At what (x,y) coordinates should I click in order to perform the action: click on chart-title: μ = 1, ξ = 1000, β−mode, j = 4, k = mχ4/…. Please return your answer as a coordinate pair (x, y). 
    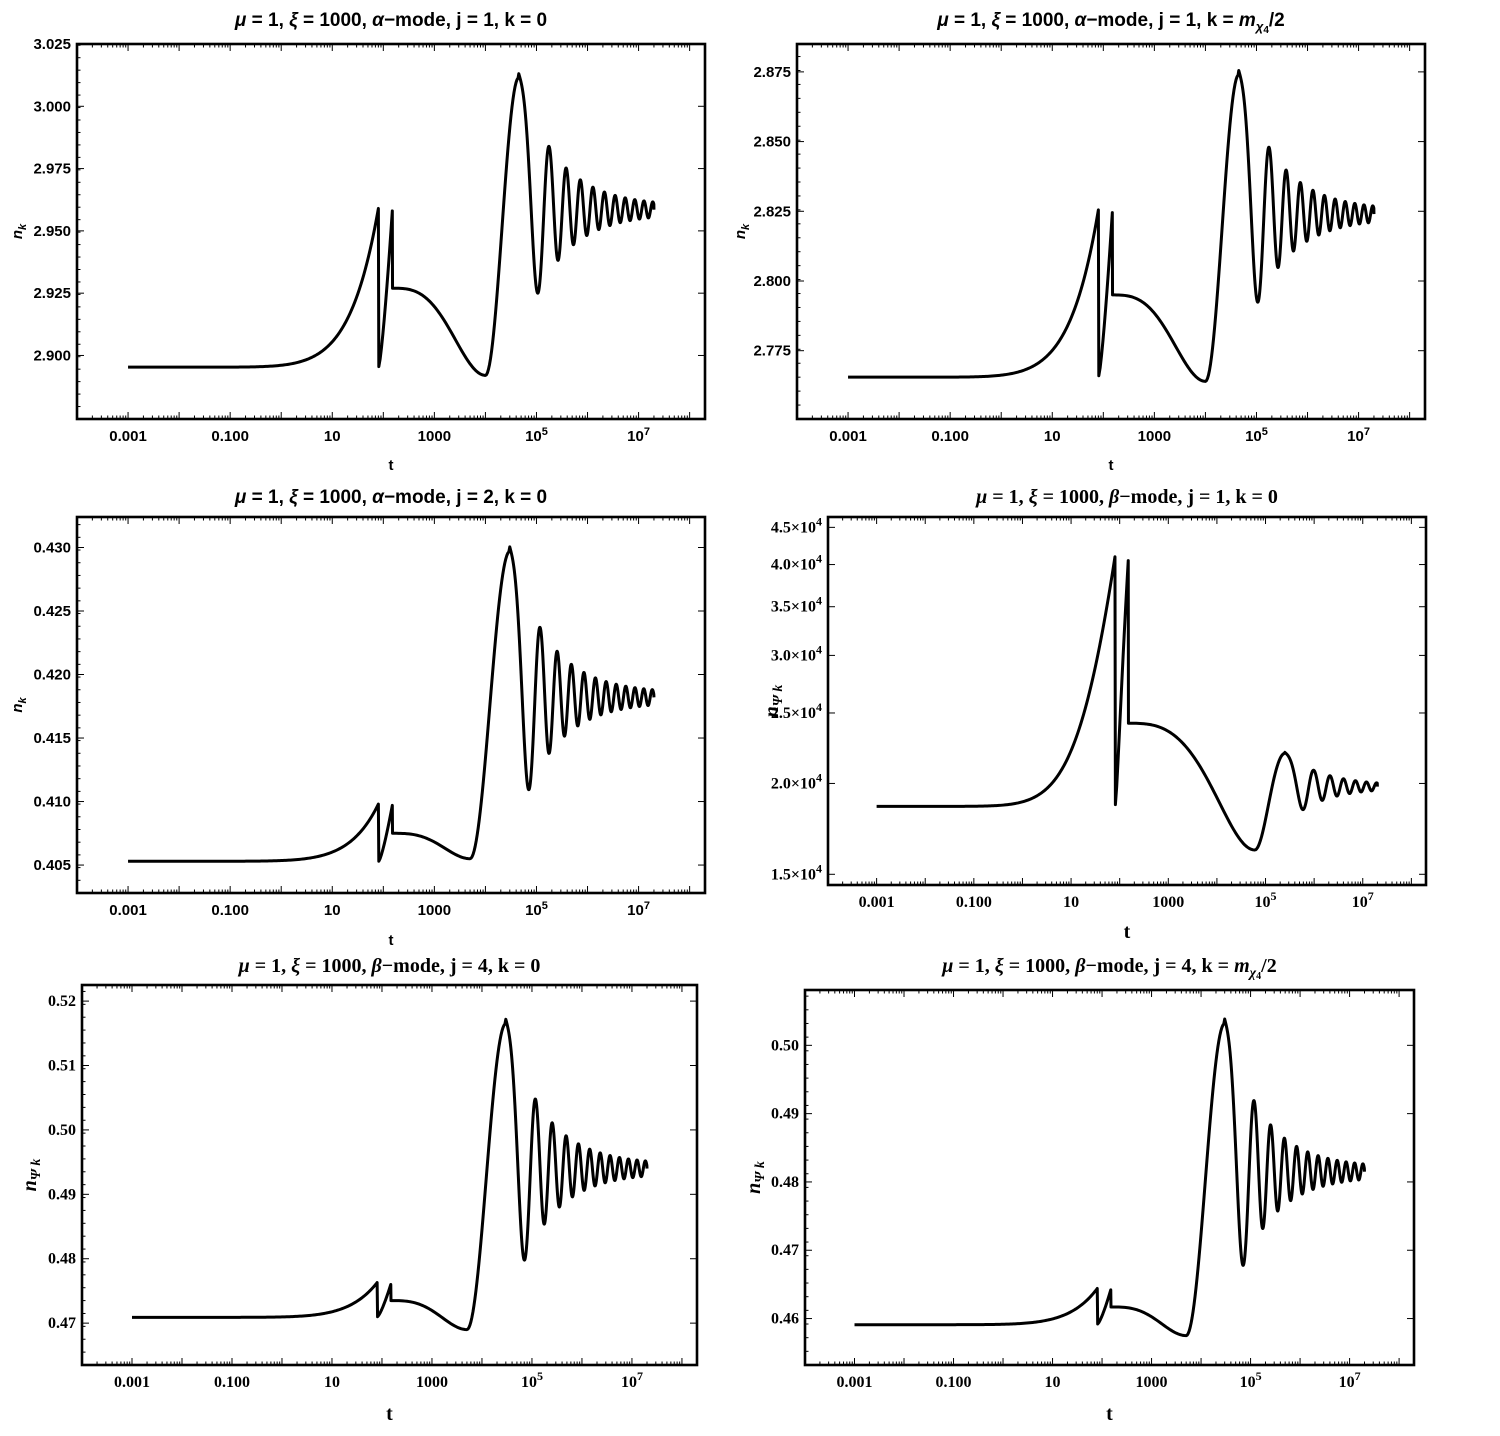
    Looking at the image, I should click on (1108, 968).